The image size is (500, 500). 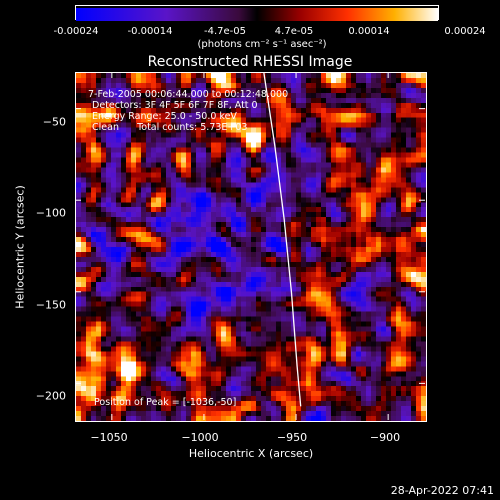 I want to click on colorbar-tick-label: 4.7e-05, so click(x=294, y=31).